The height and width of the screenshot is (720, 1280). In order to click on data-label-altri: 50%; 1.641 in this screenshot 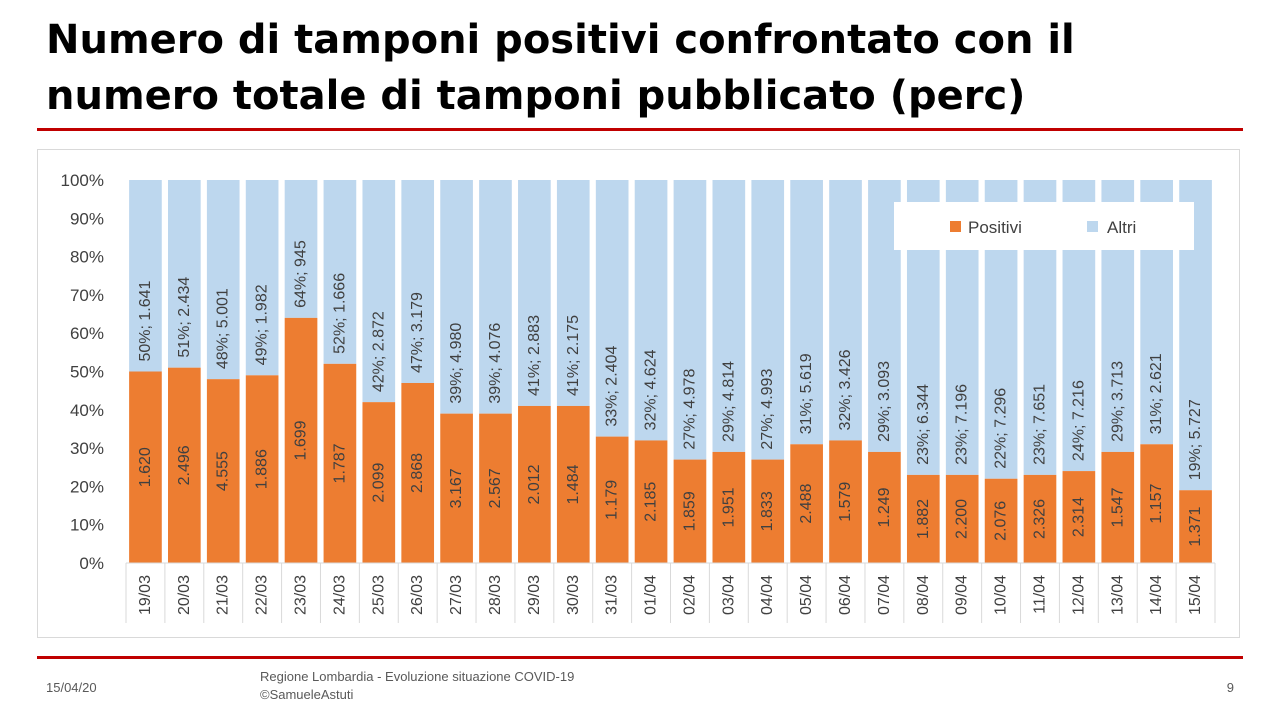, I will do `click(145, 320)`.